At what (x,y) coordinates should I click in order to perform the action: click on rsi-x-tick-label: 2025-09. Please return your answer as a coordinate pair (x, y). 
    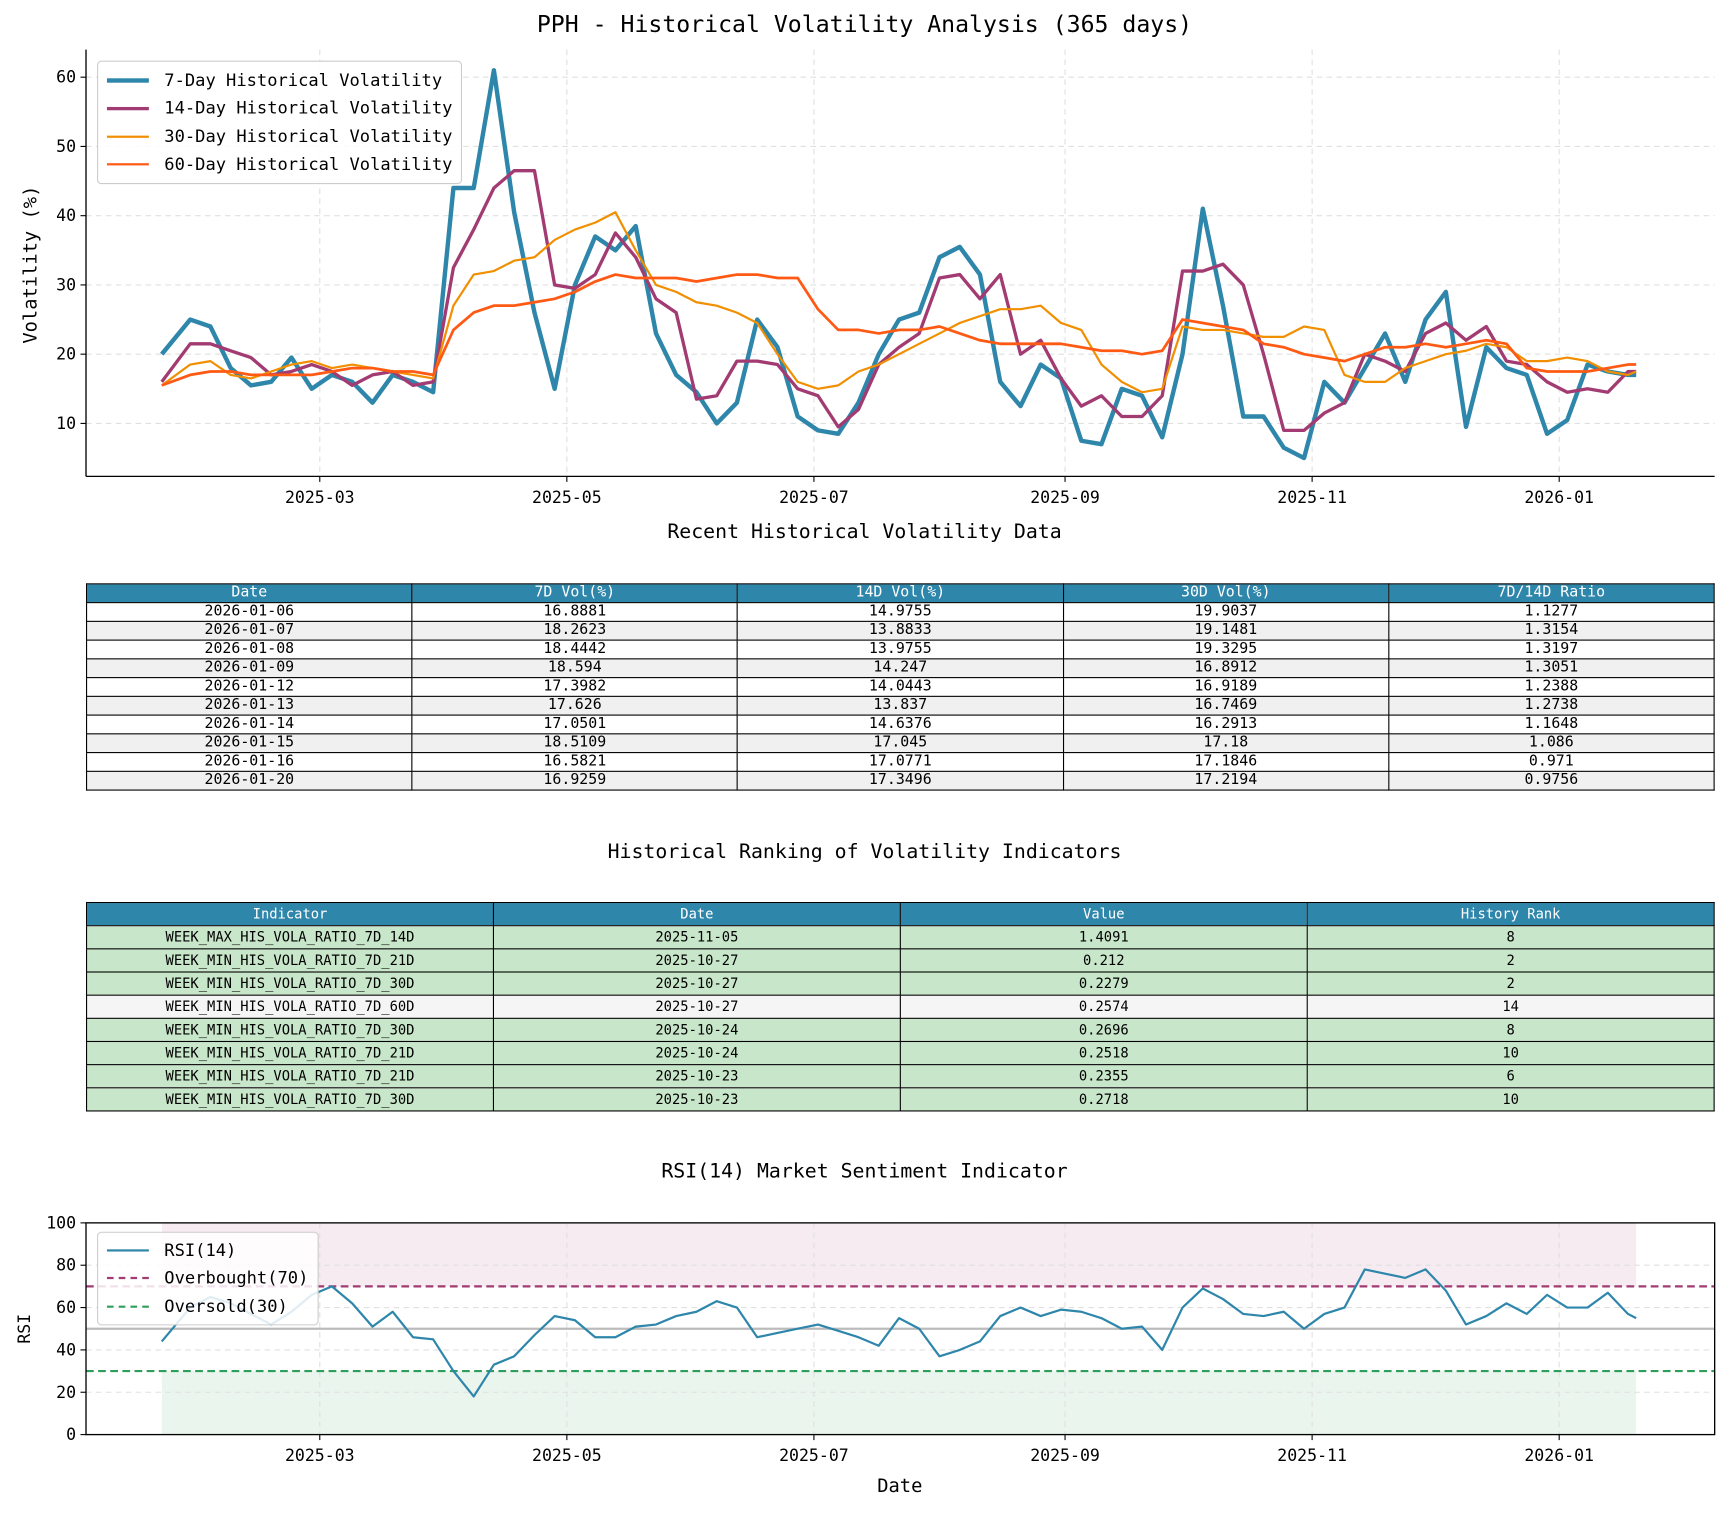
    Looking at the image, I should click on (1065, 1455).